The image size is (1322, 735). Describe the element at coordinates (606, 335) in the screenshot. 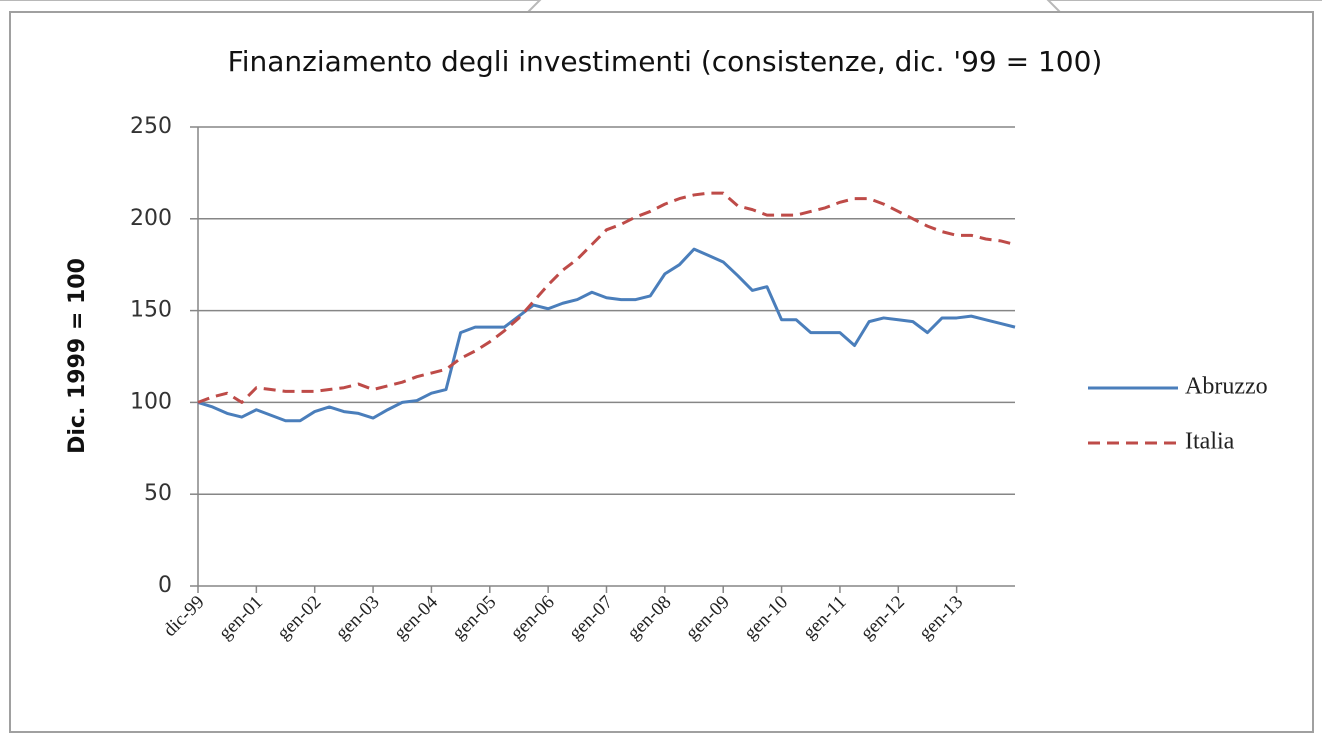

I see `series-line` at that location.